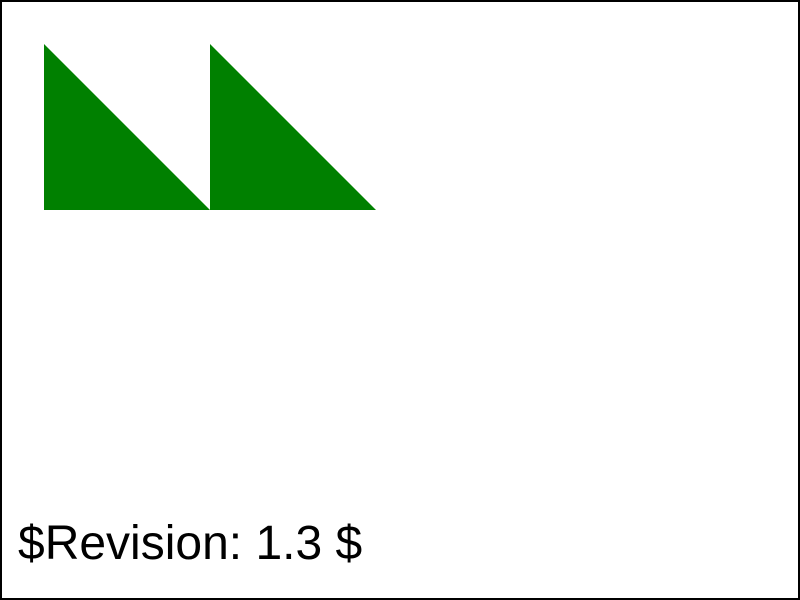 This screenshot has height=600, width=800. Describe the element at coordinates (293, 127) in the screenshot. I see `triangle-right` at that location.